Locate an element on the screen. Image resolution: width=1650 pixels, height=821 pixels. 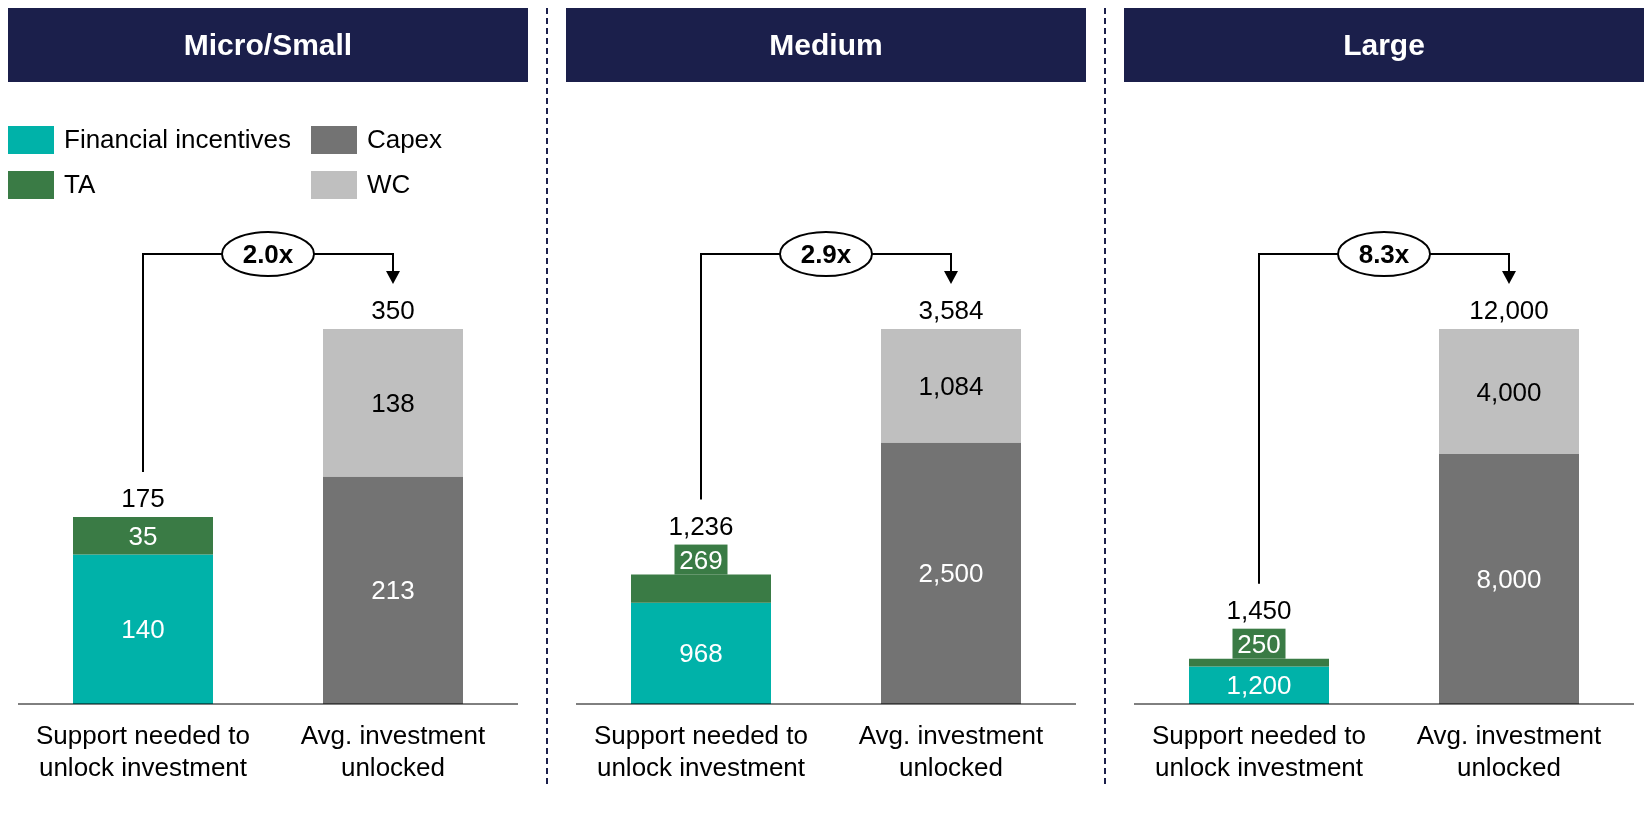
data-label: 1,084 is located at coordinates (951, 385).